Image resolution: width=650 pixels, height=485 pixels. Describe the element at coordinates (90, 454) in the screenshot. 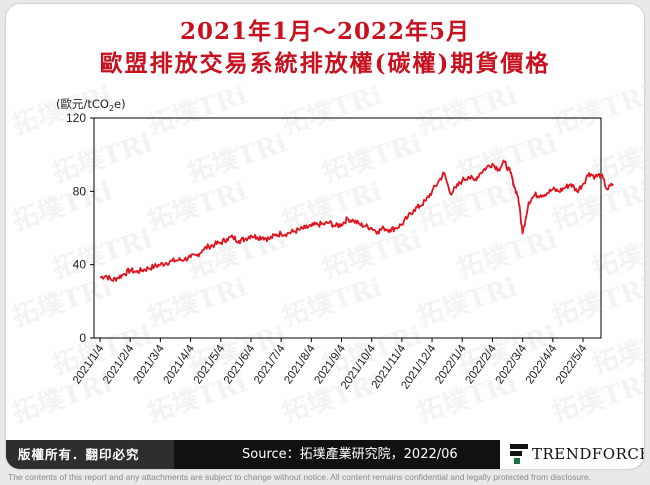

I see `copyright-label: 版權所有．翻印必究` at that location.